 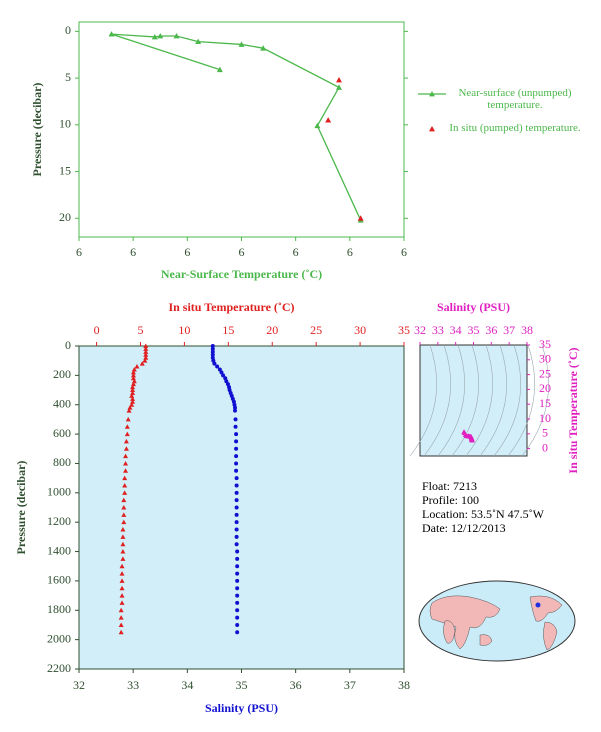 I want to click on float-info: Location: 53.5˚N 47.5˚W, so click(x=483, y=514).